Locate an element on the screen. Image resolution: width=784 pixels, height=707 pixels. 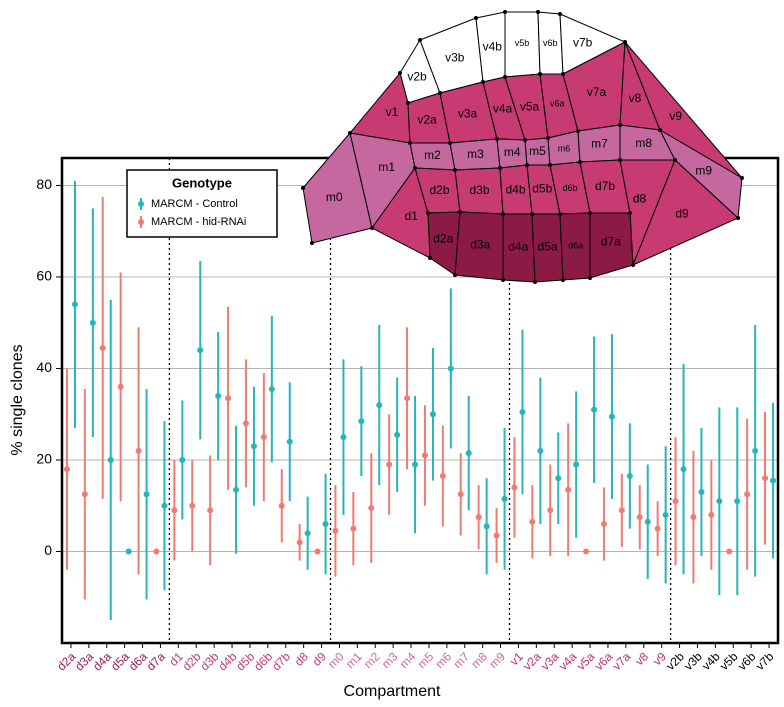
x-tick-label: m9 is located at coordinates (497, 660).